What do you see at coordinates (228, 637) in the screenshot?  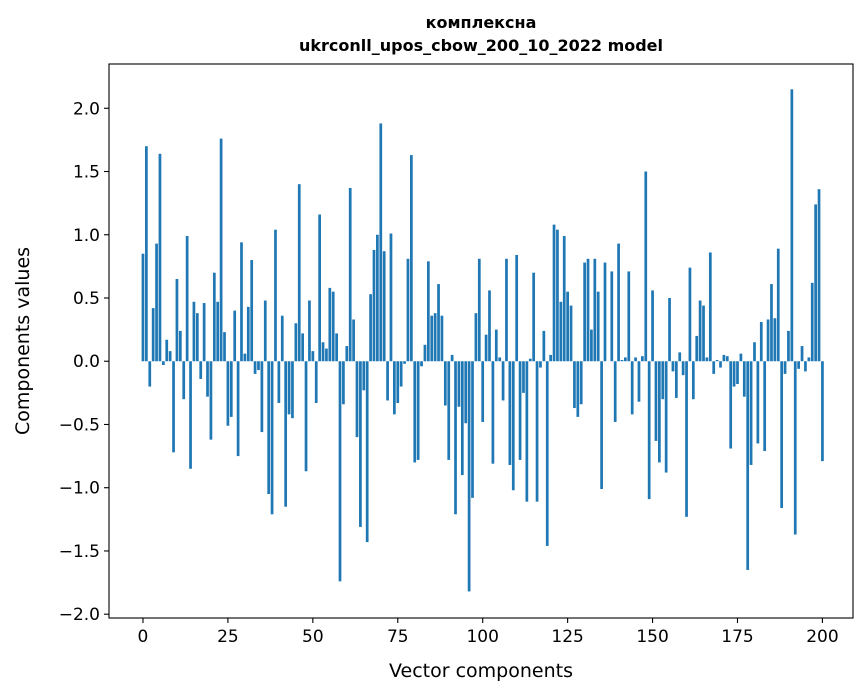 I see `x-tick-label: 25` at bounding box center [228, 637].